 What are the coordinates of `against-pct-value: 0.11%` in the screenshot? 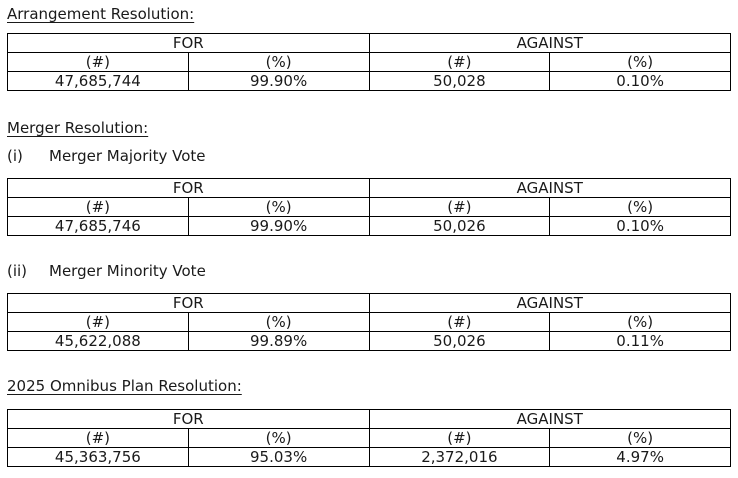 It's located at (640, 341).